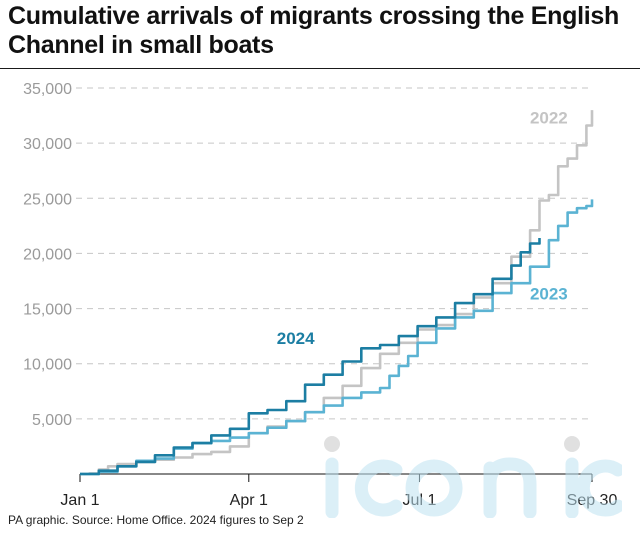 Image resolution: width=640 pixels, height=534 pixels. Describe the element at coordinates (473, 477) in the screenshot. I see `iconic-watermark` at that location.